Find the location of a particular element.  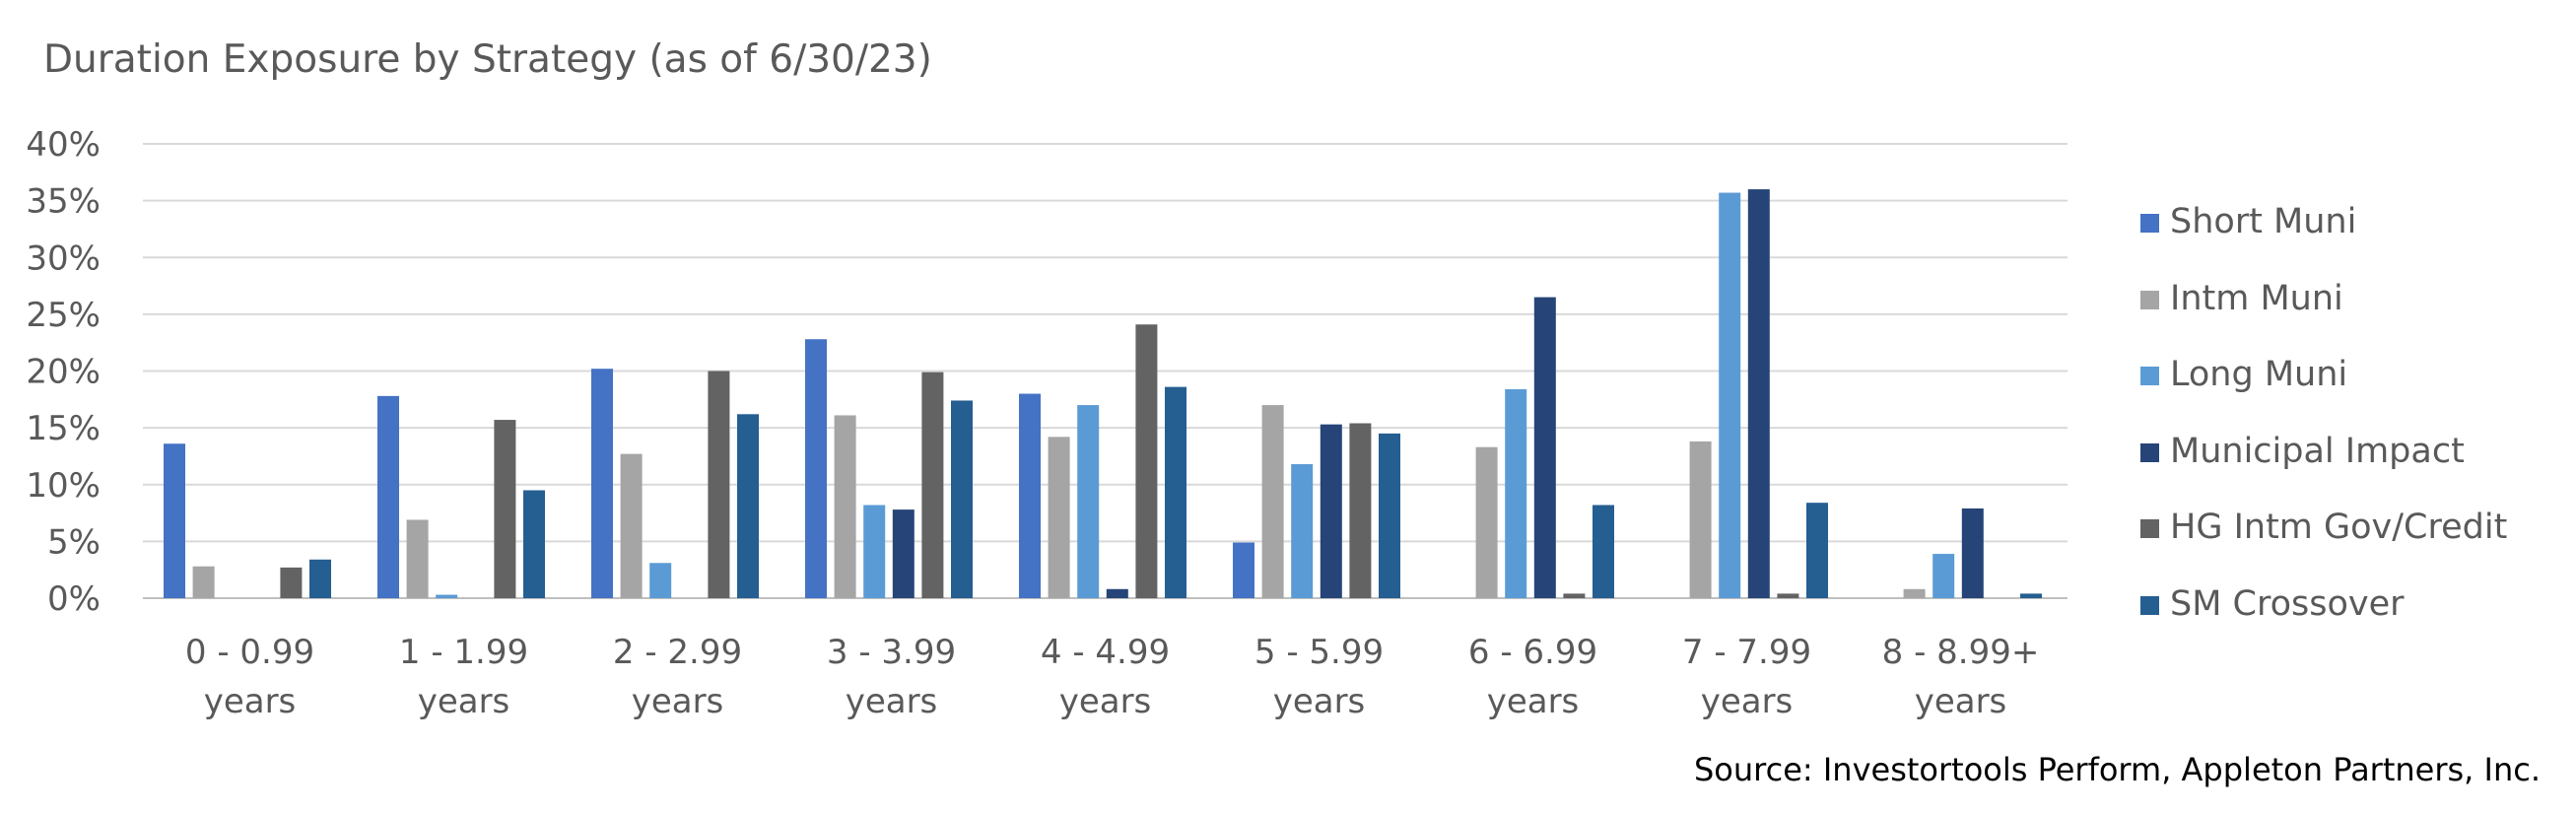

y-tick-label: 25% is located at coordinates (64, 315).